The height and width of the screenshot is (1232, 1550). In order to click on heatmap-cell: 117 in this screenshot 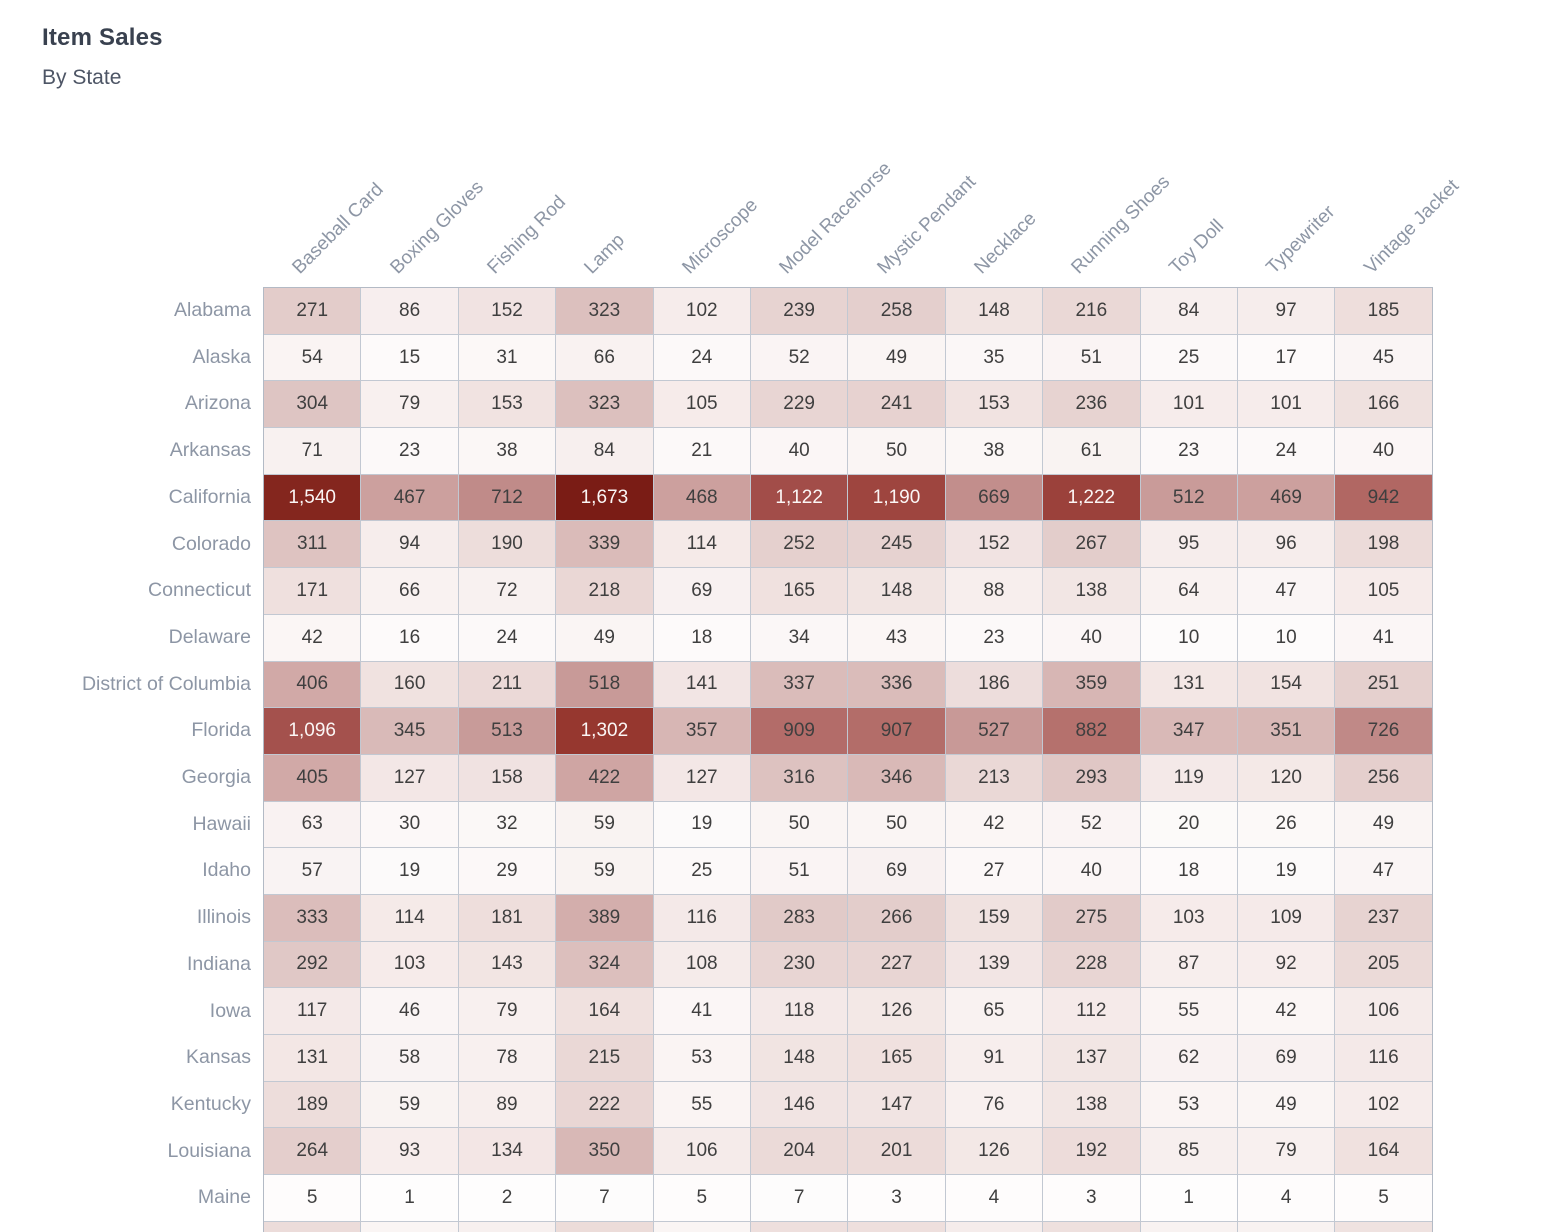, I will do `click(312, 1011)`.